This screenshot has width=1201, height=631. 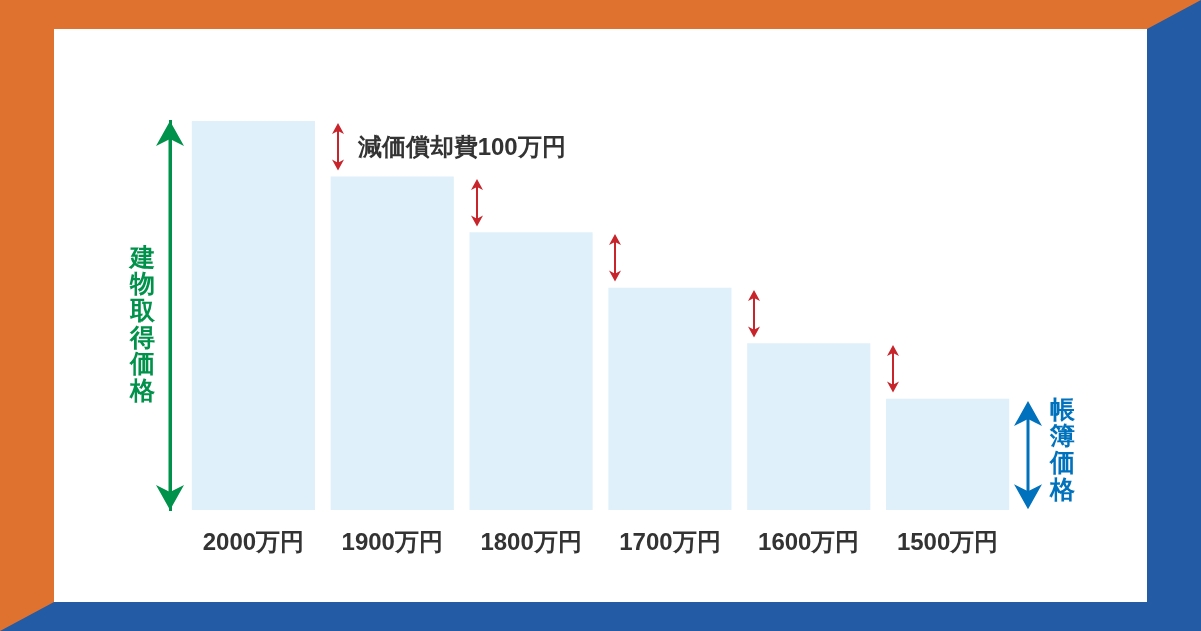 What do you see at coordinates (809, 541) in the screenshot?
I see `data-label: 1600万円` at bounding box center [809, 541].